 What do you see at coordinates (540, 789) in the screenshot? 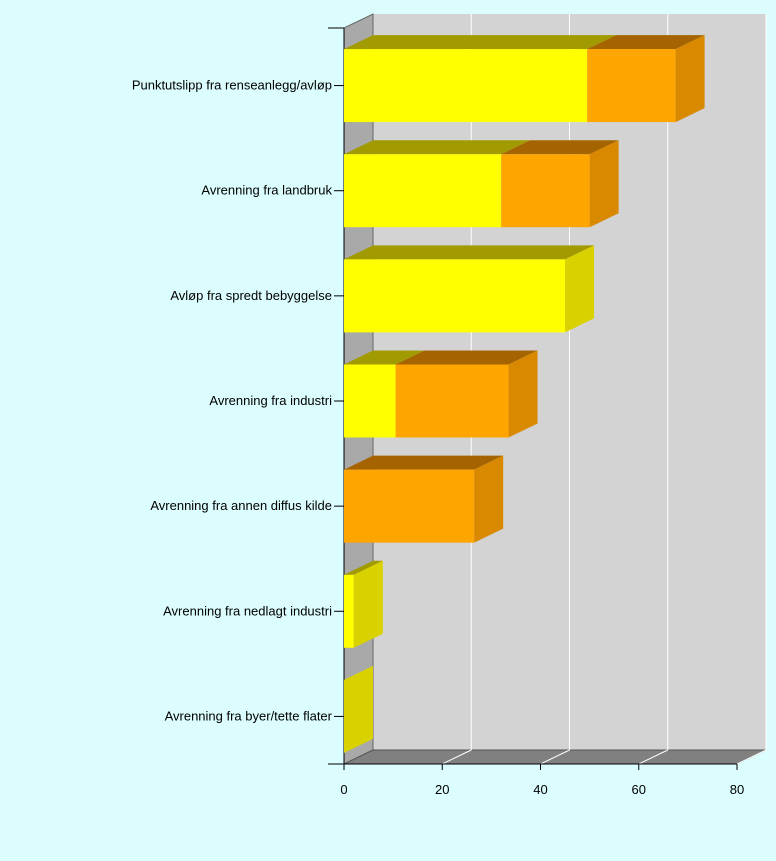
I see `x-tick-label: 40` at bounding box center [540, 789].